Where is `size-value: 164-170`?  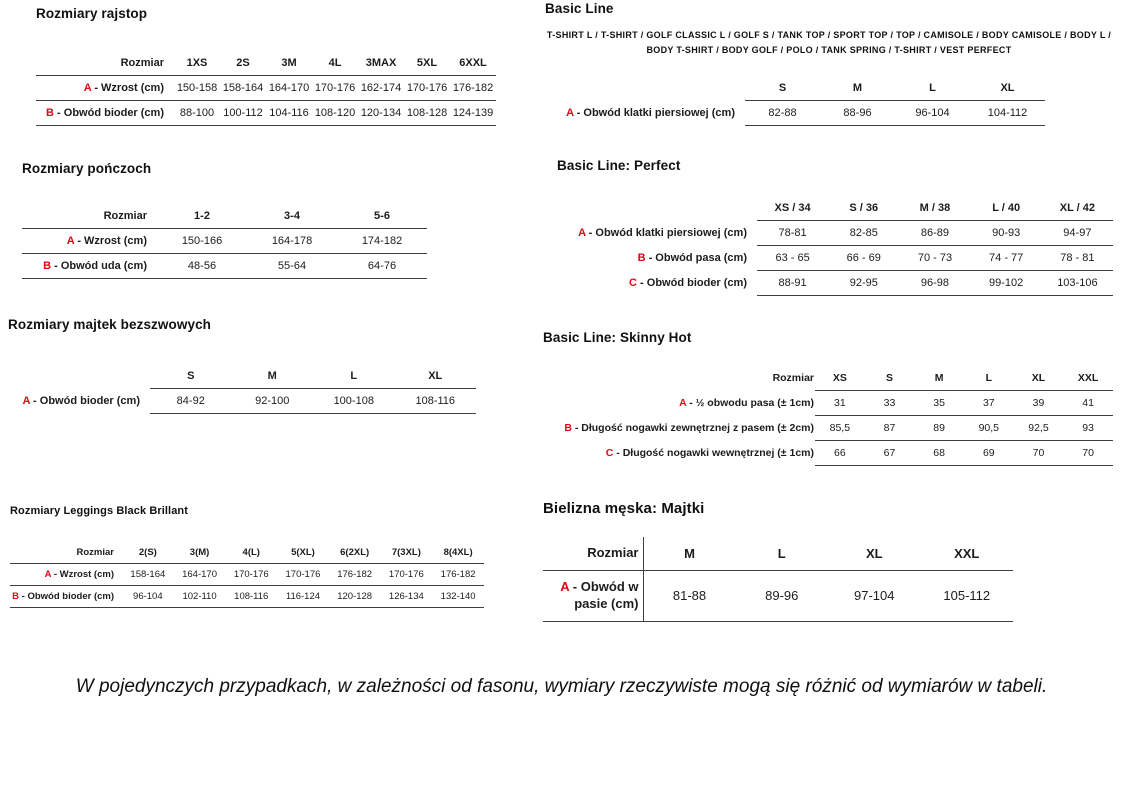
size-value: 164-170 is located at coordinates (199, 574).